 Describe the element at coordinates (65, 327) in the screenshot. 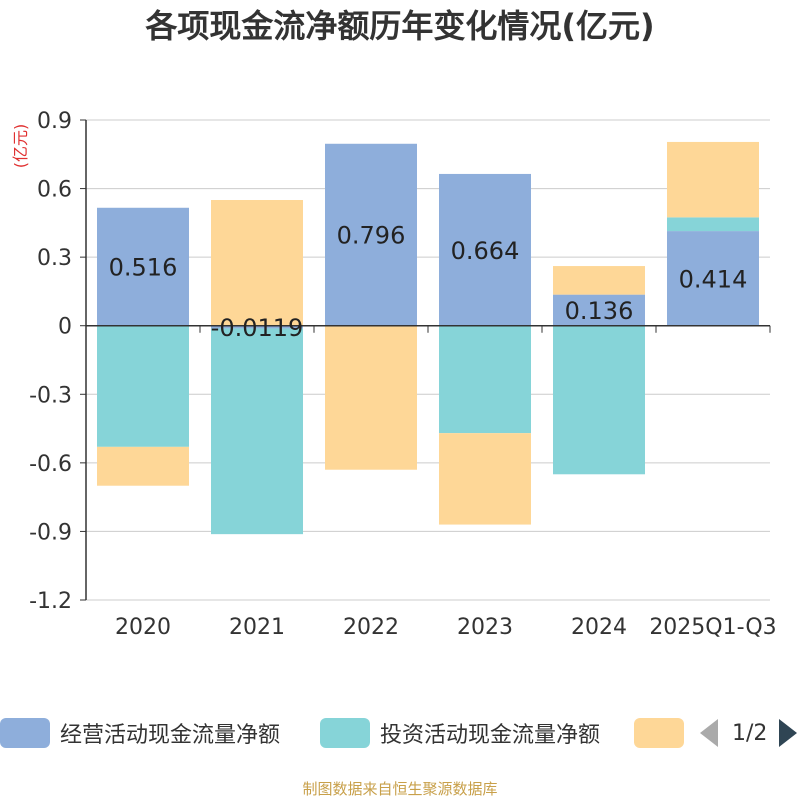

I see `y-tick-label-3: 0` at that location.